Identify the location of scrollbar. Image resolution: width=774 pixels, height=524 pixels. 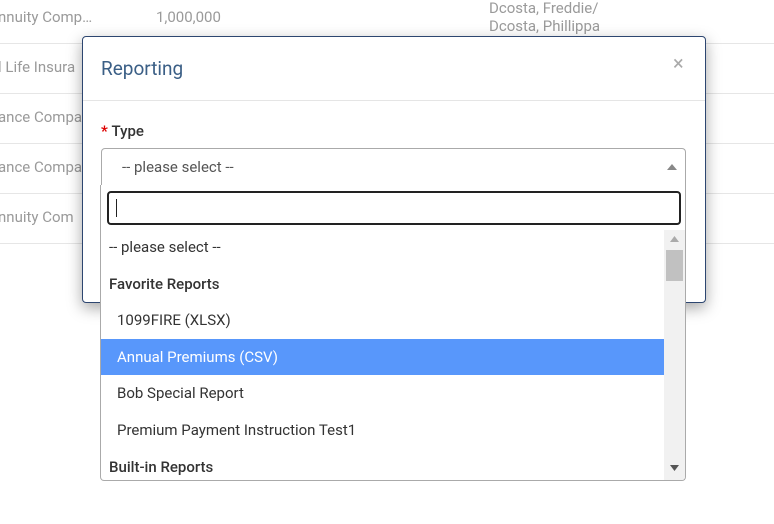
(674, 355).